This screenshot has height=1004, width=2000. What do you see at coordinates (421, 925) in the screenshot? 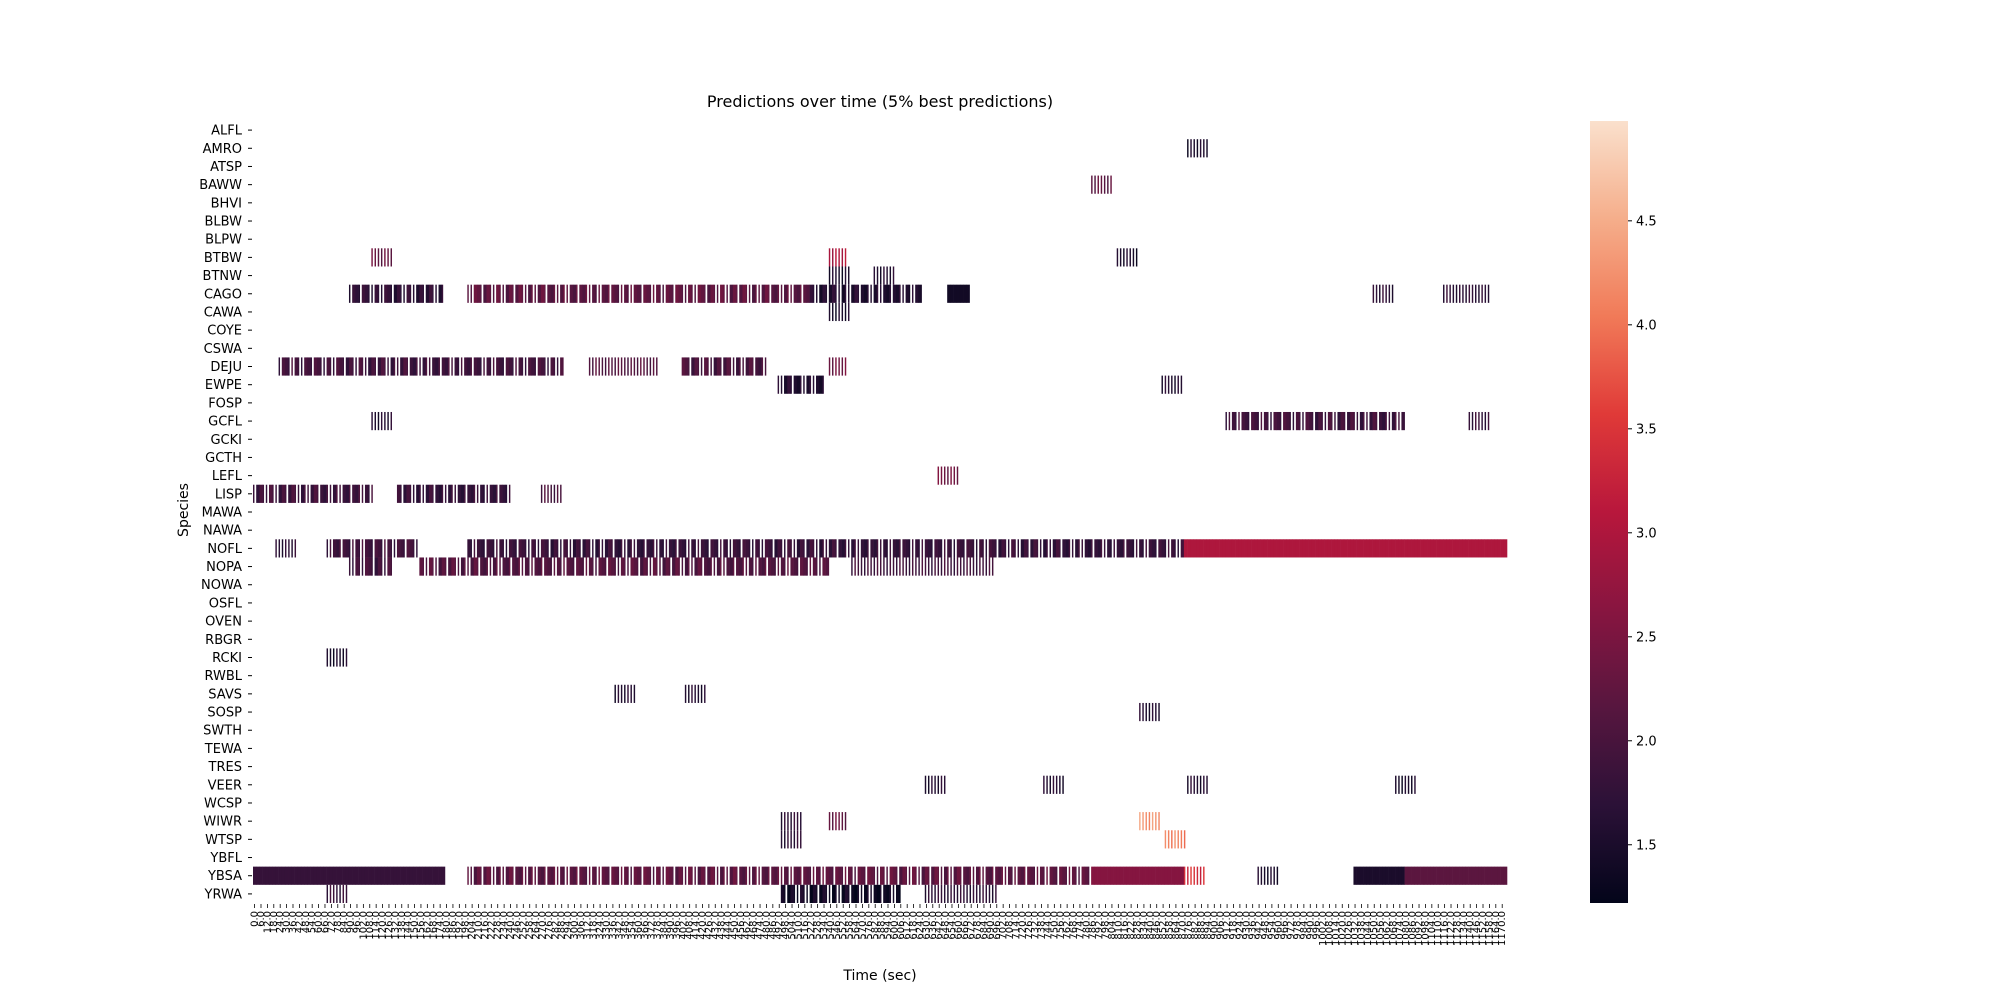
I see `x-tick-label: 156.0` at bounding box center [421, 925].